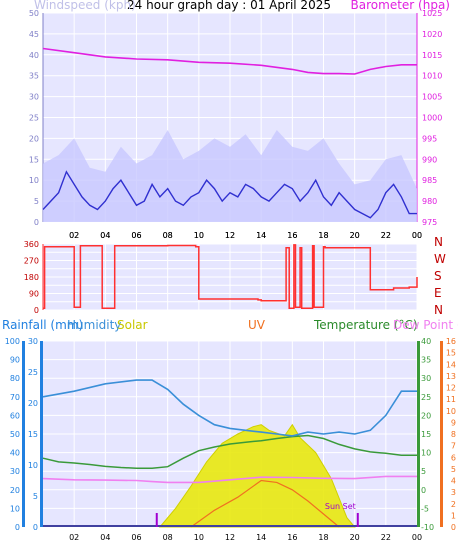 This screenshot has height=544, width=458. I want to click on temperature-tick-label: 40, so click(426, 341).